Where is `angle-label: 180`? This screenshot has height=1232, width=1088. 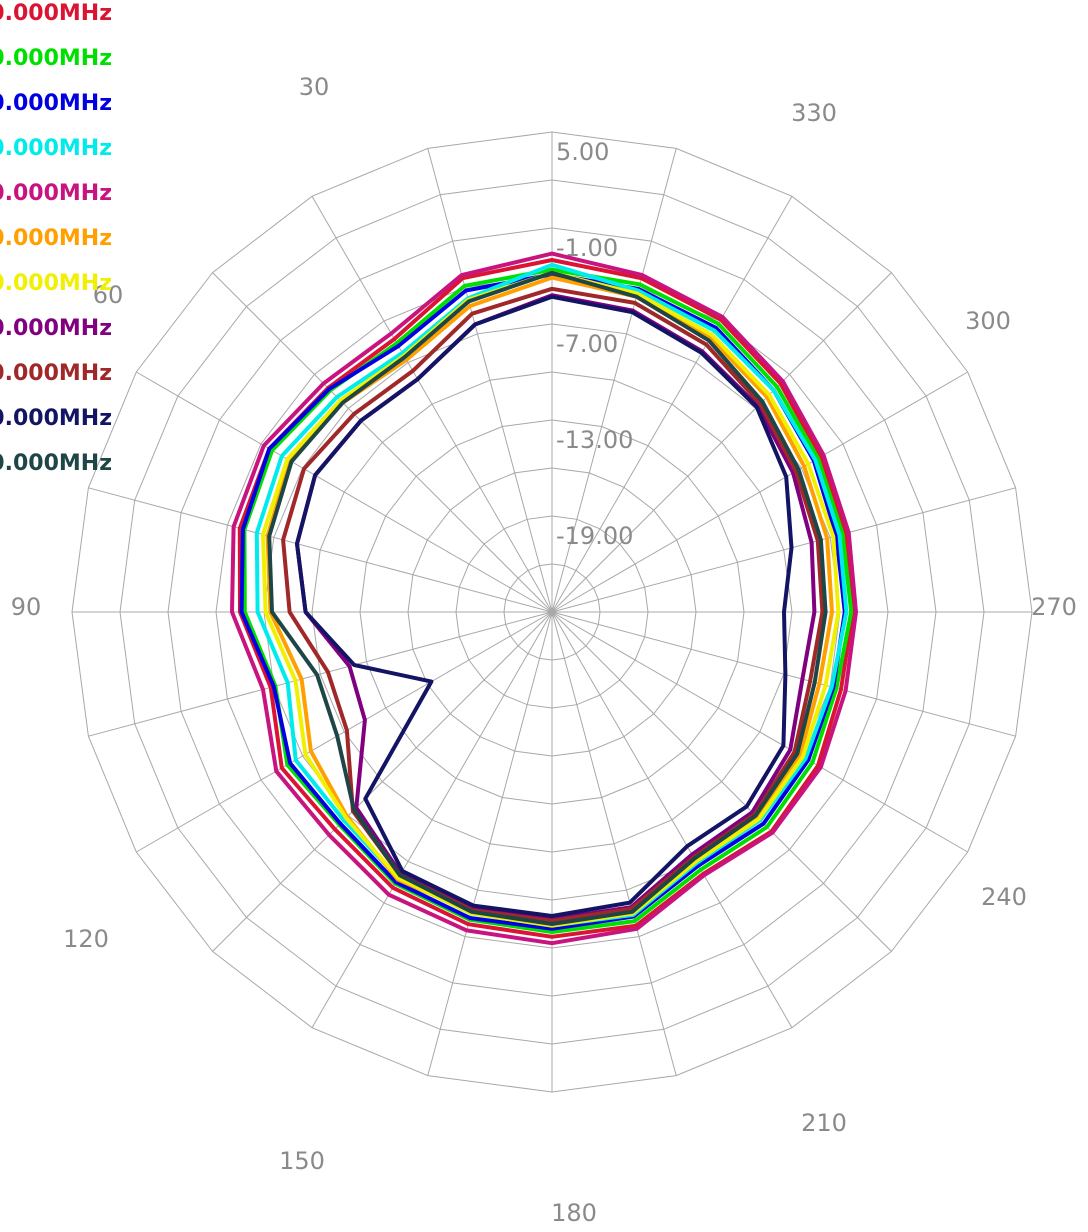
angle-label: 180 is located at coordinates (574, 1213).